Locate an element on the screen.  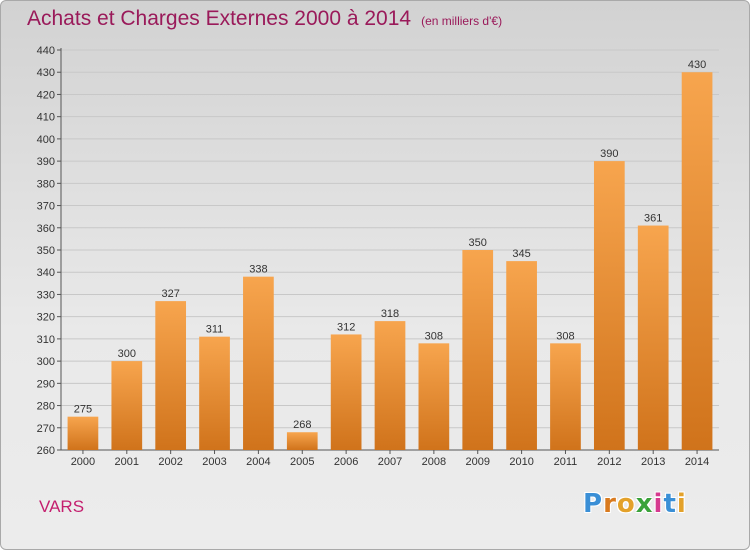
x-tick-label: 2000 is located at coordinates (83, 462).